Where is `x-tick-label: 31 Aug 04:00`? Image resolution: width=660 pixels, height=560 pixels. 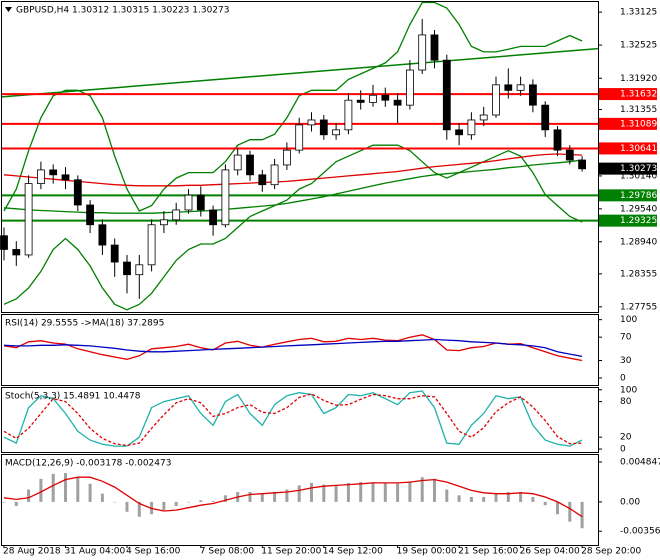
x-tick-label: 31 Aug 04:00 is located at coordinates (95, 552).